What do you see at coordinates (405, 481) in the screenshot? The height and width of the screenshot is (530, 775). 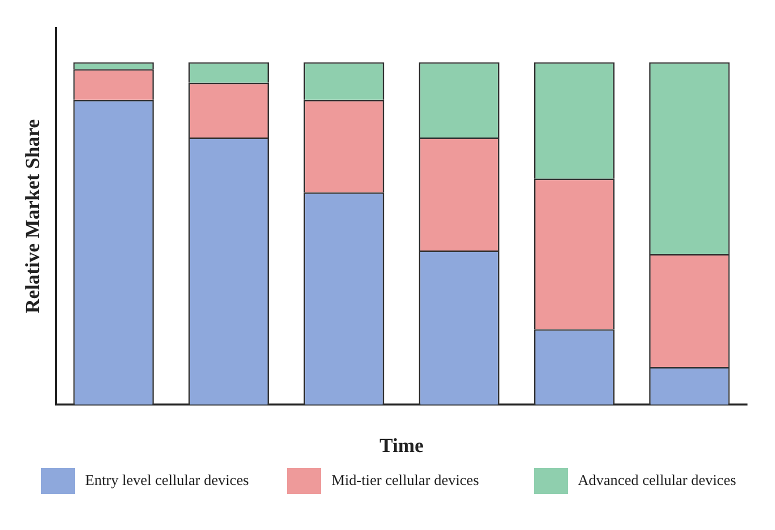 I see `legend-label: Mid-tier cellular devices` at bounding box center [405, 481].